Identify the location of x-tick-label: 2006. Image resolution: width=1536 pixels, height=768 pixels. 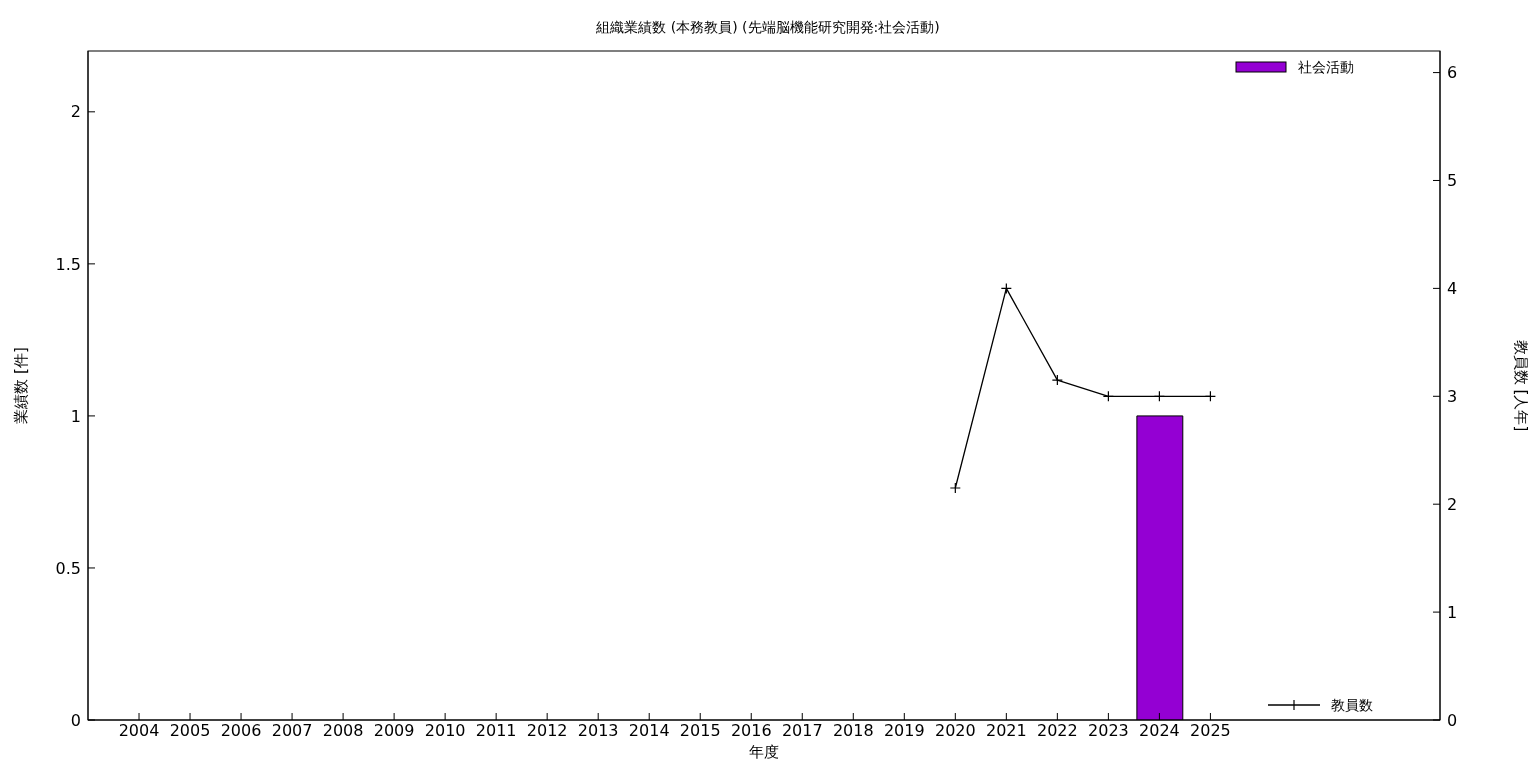
(241, 731).